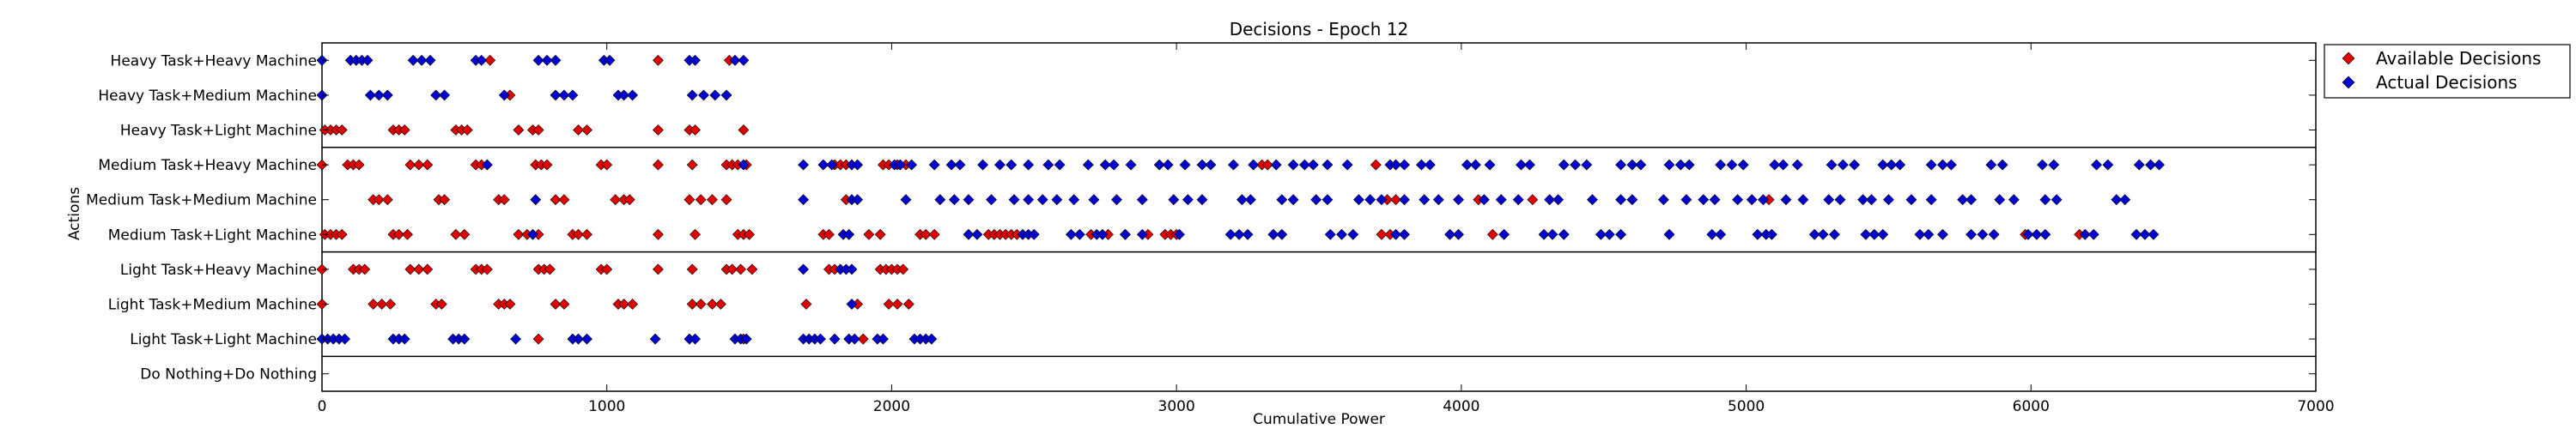  What do you see at coordinates (2348, 58) in the screenshot?
I see `legend-marker-available` at bounding box center [2348, 58].